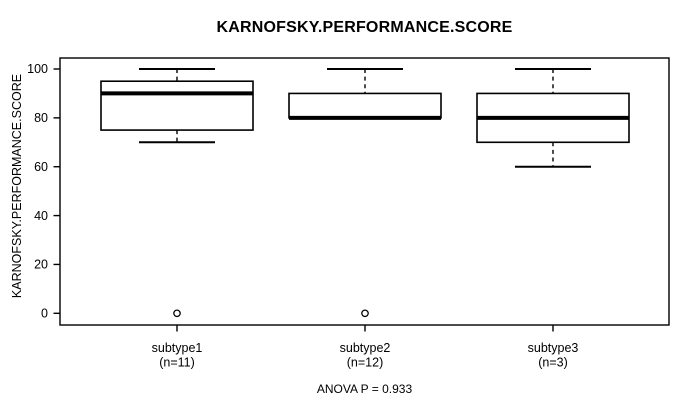 The height and width of the screenshot is (400, 700). Describe the element at coordinates (364, 389) in the screenshot. I see `anova-p-annotation: ANOVA P = 0.933` at that location.